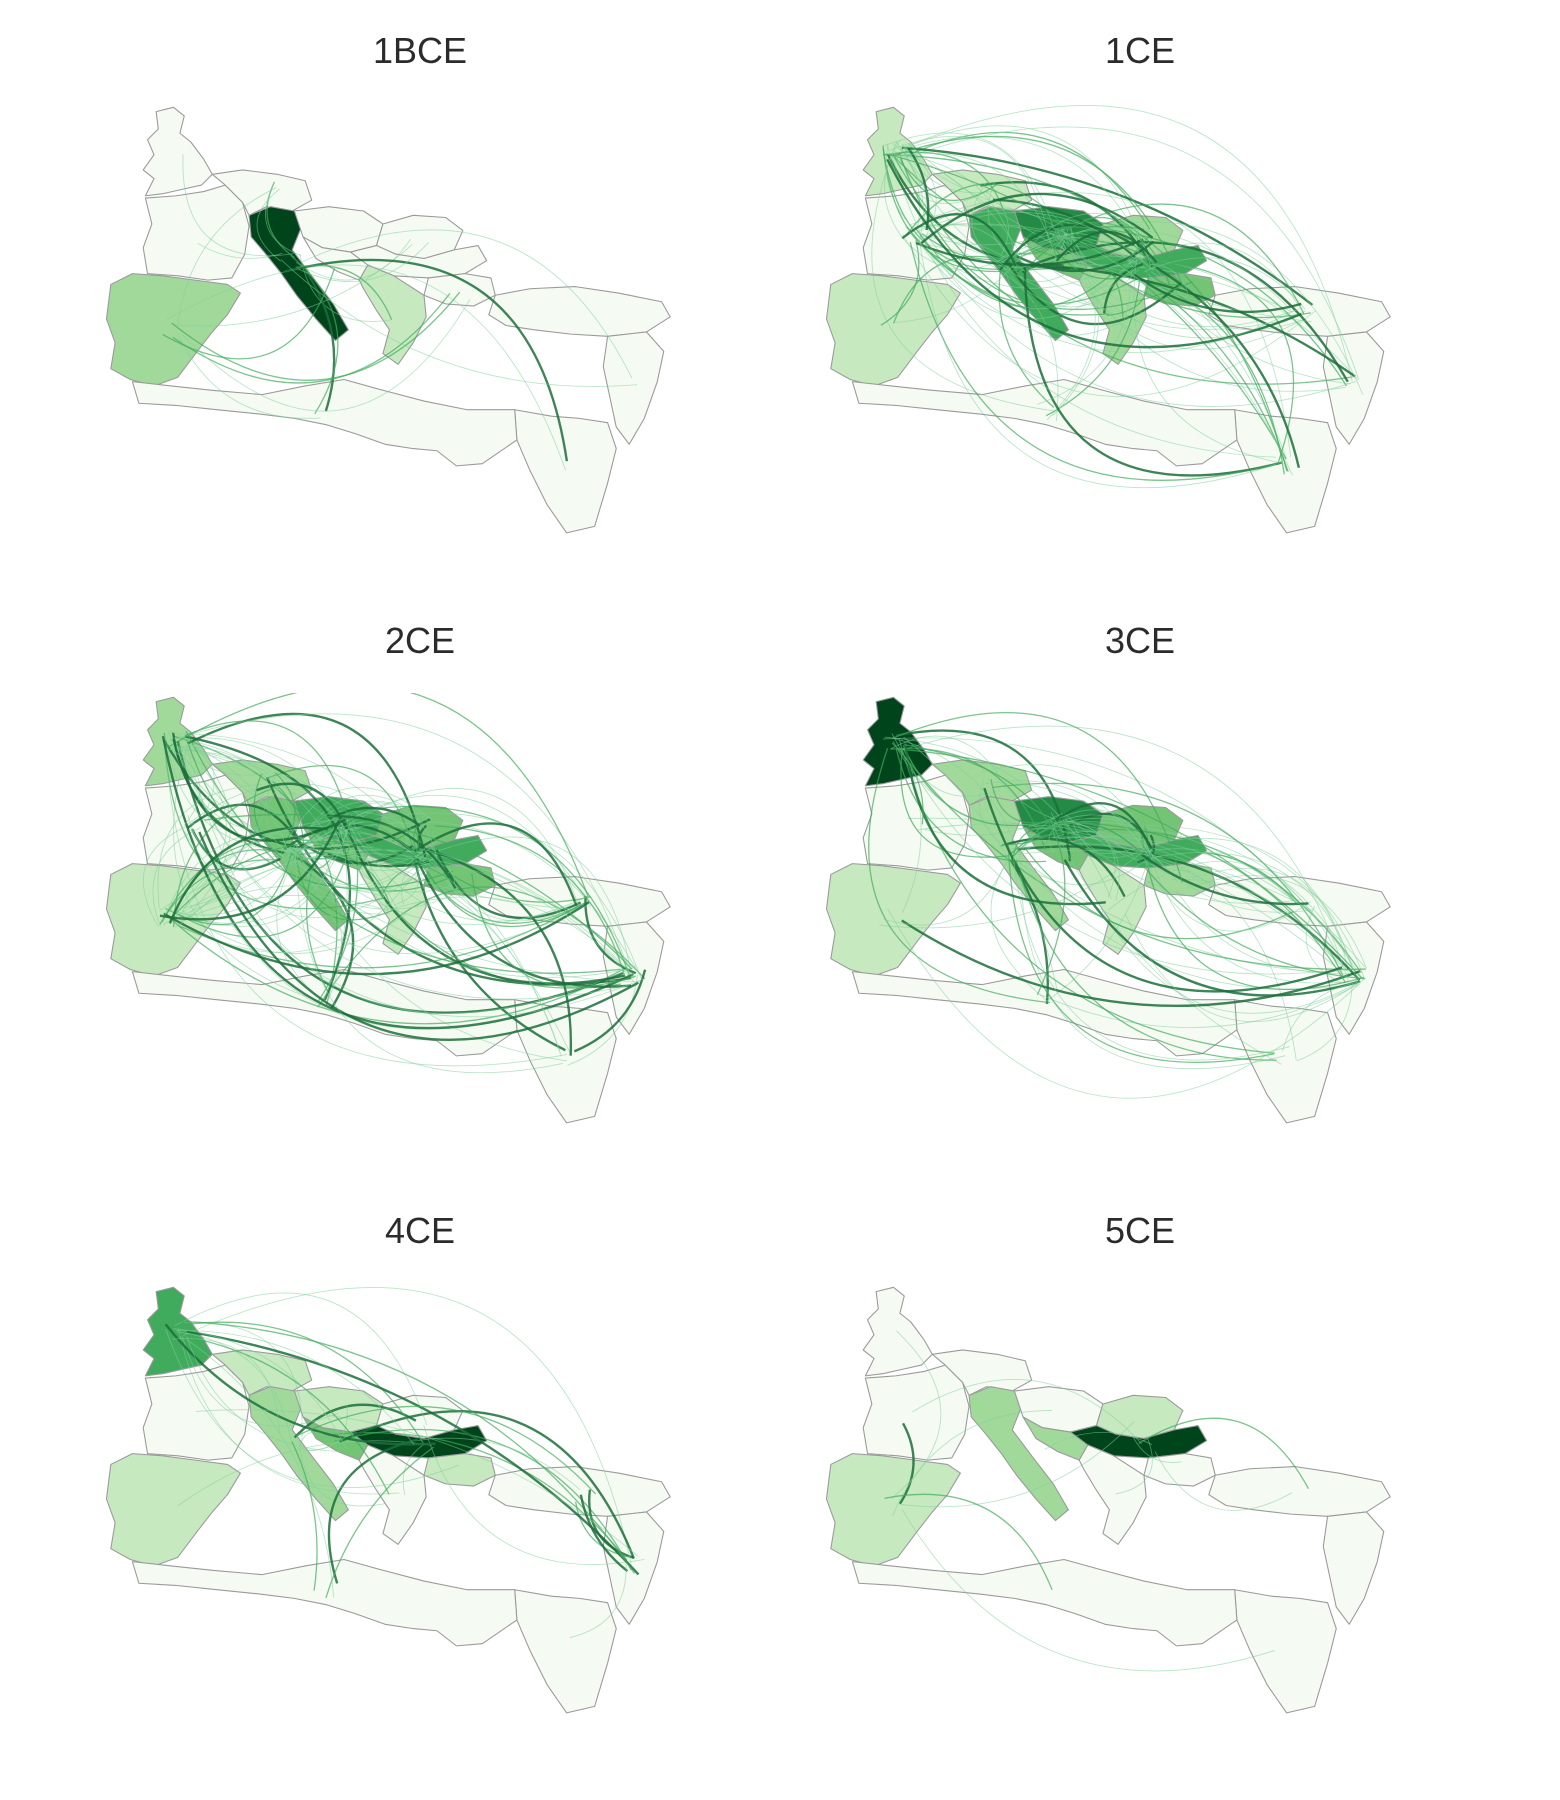 Image resolution: width=1560 pixels, height=1800 pixels. I want to click on panel-title: 2CE, so click(420, 640).